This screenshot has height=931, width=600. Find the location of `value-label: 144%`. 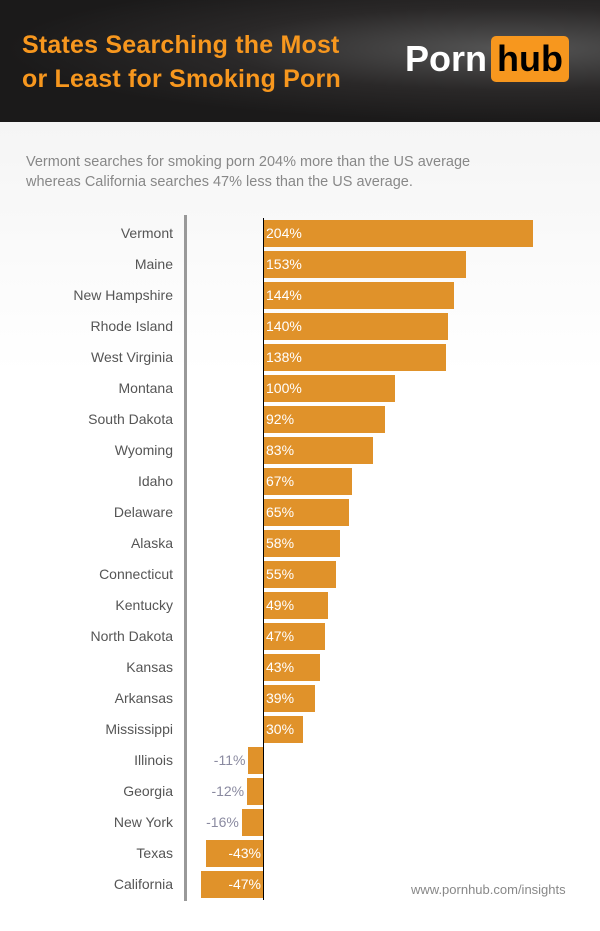

value-label: 144% is located at coordinates (284, 295).